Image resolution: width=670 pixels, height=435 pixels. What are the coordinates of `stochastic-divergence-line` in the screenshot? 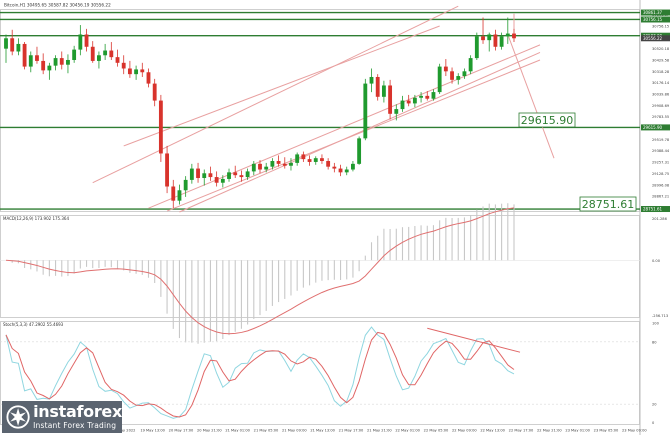 It's located at (474, 340).